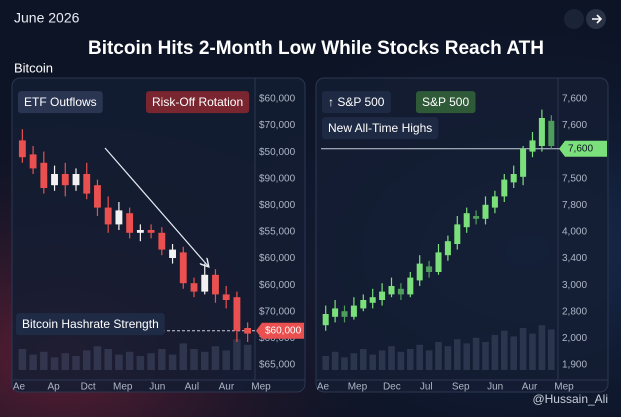 This screenshot has height=417, width=621. Describe the element at coordinates (277, 178) in the screenshot. I see `y-tick-label: $90,000` at that location.